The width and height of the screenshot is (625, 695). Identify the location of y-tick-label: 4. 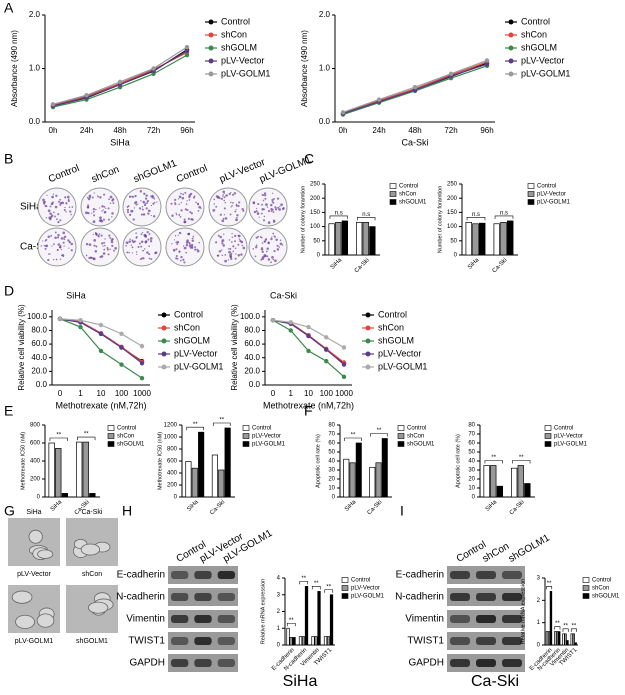
(279, 579).